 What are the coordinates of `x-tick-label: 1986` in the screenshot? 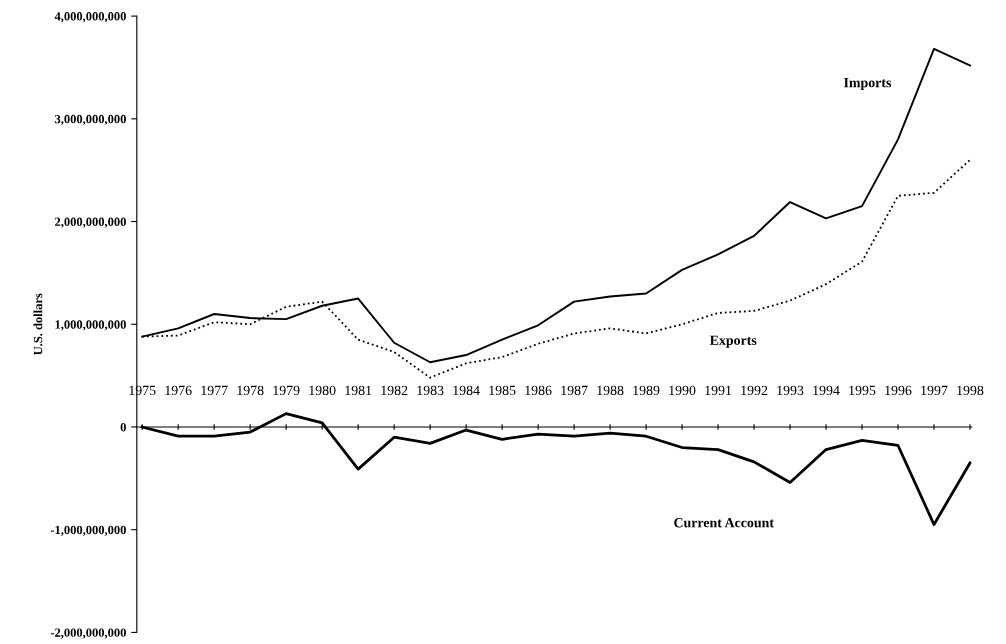 It's located at (538, 390).